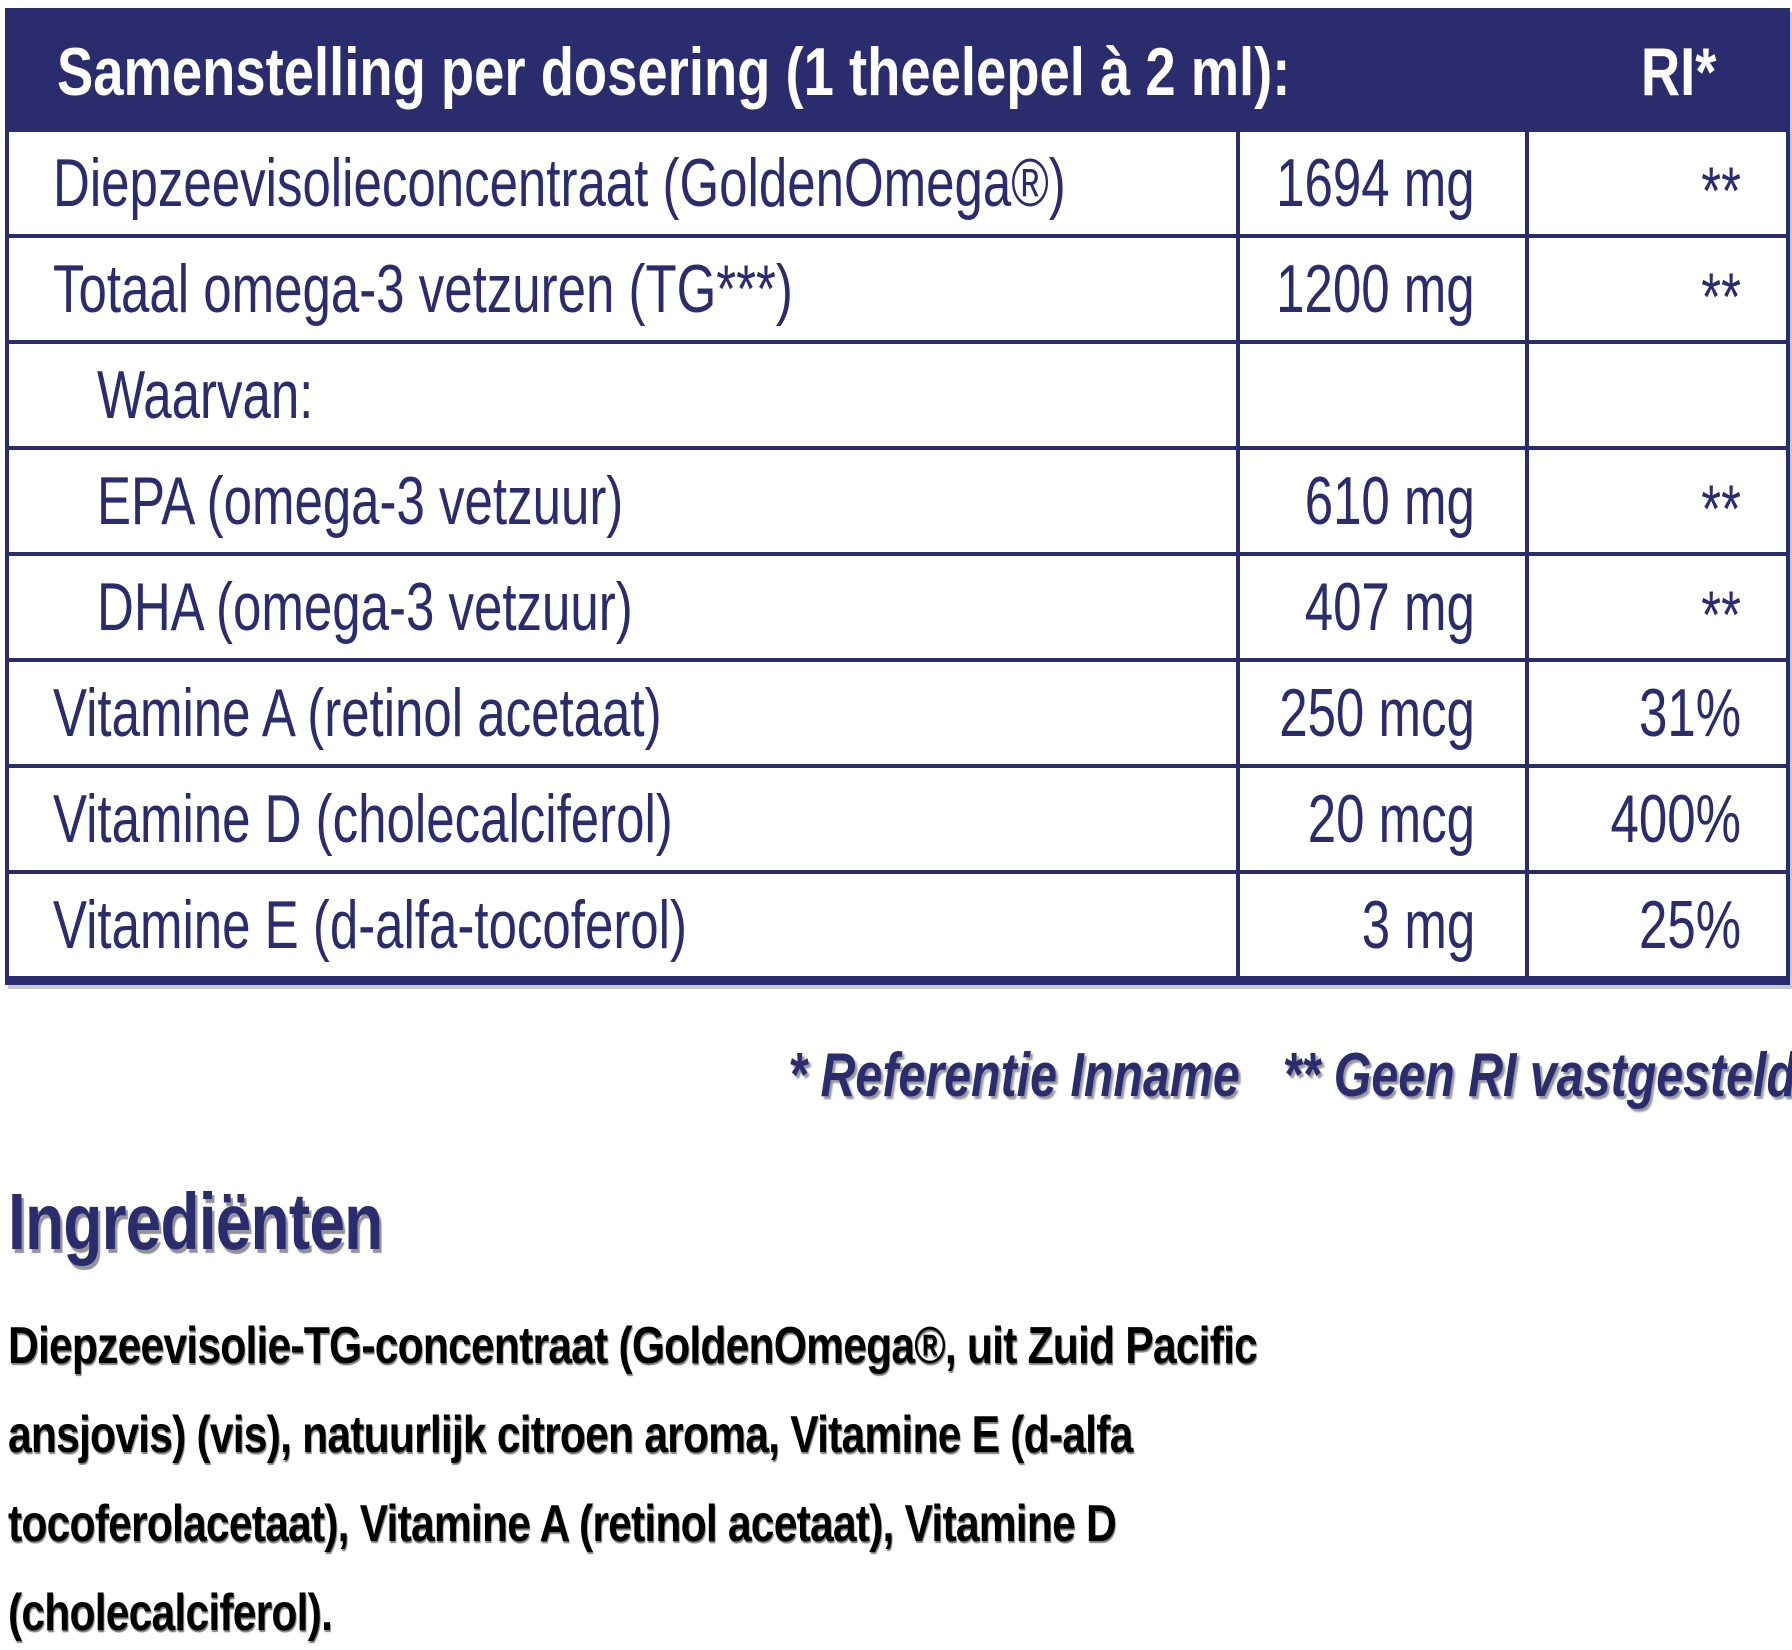 This screenshot has height=1650, width=1792. What do you see at coordinates (1655, 713) in the screenshot?
I see `row-ri: 31%` at bounding box center [1655, 713].